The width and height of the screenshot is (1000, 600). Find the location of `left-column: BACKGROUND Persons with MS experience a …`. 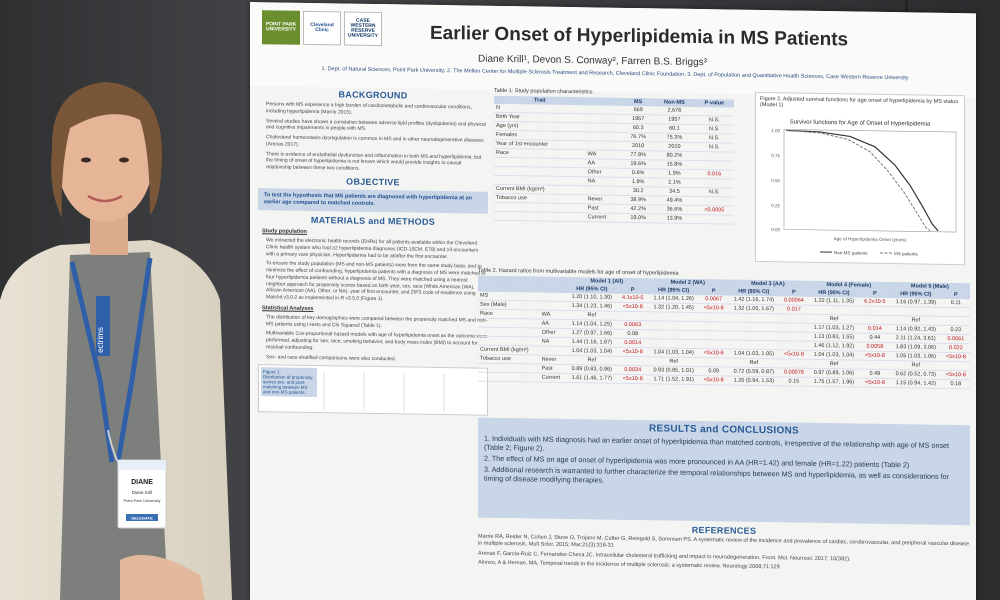

left-column: BACKGROUND Persons with MS experience a … is located at coordinates (373, 250).